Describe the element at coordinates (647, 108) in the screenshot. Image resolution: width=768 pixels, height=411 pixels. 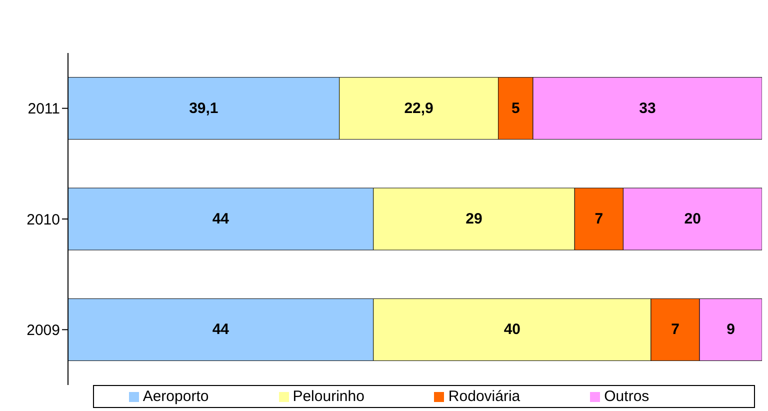
I see `data-label: 33` at that location.